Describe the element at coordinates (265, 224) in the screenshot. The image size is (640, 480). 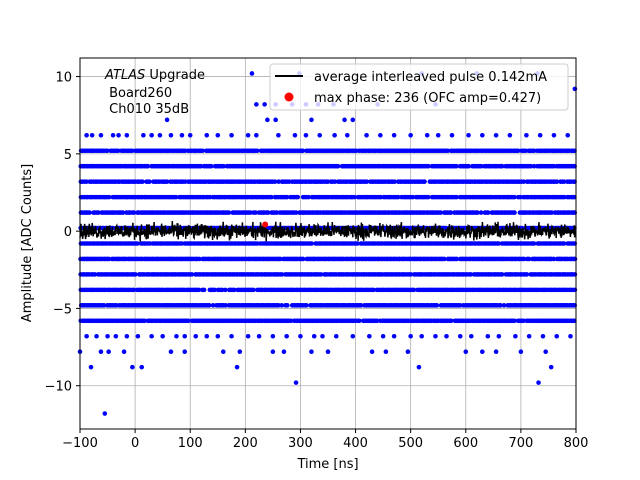
I see `max-phase-marker` at that location.